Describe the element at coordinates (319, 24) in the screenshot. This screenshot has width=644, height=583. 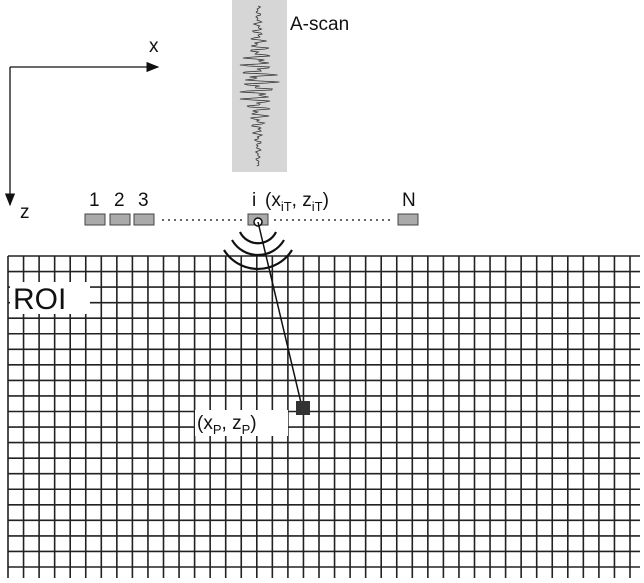
I see `a-scan-label: A-scan` at that location.